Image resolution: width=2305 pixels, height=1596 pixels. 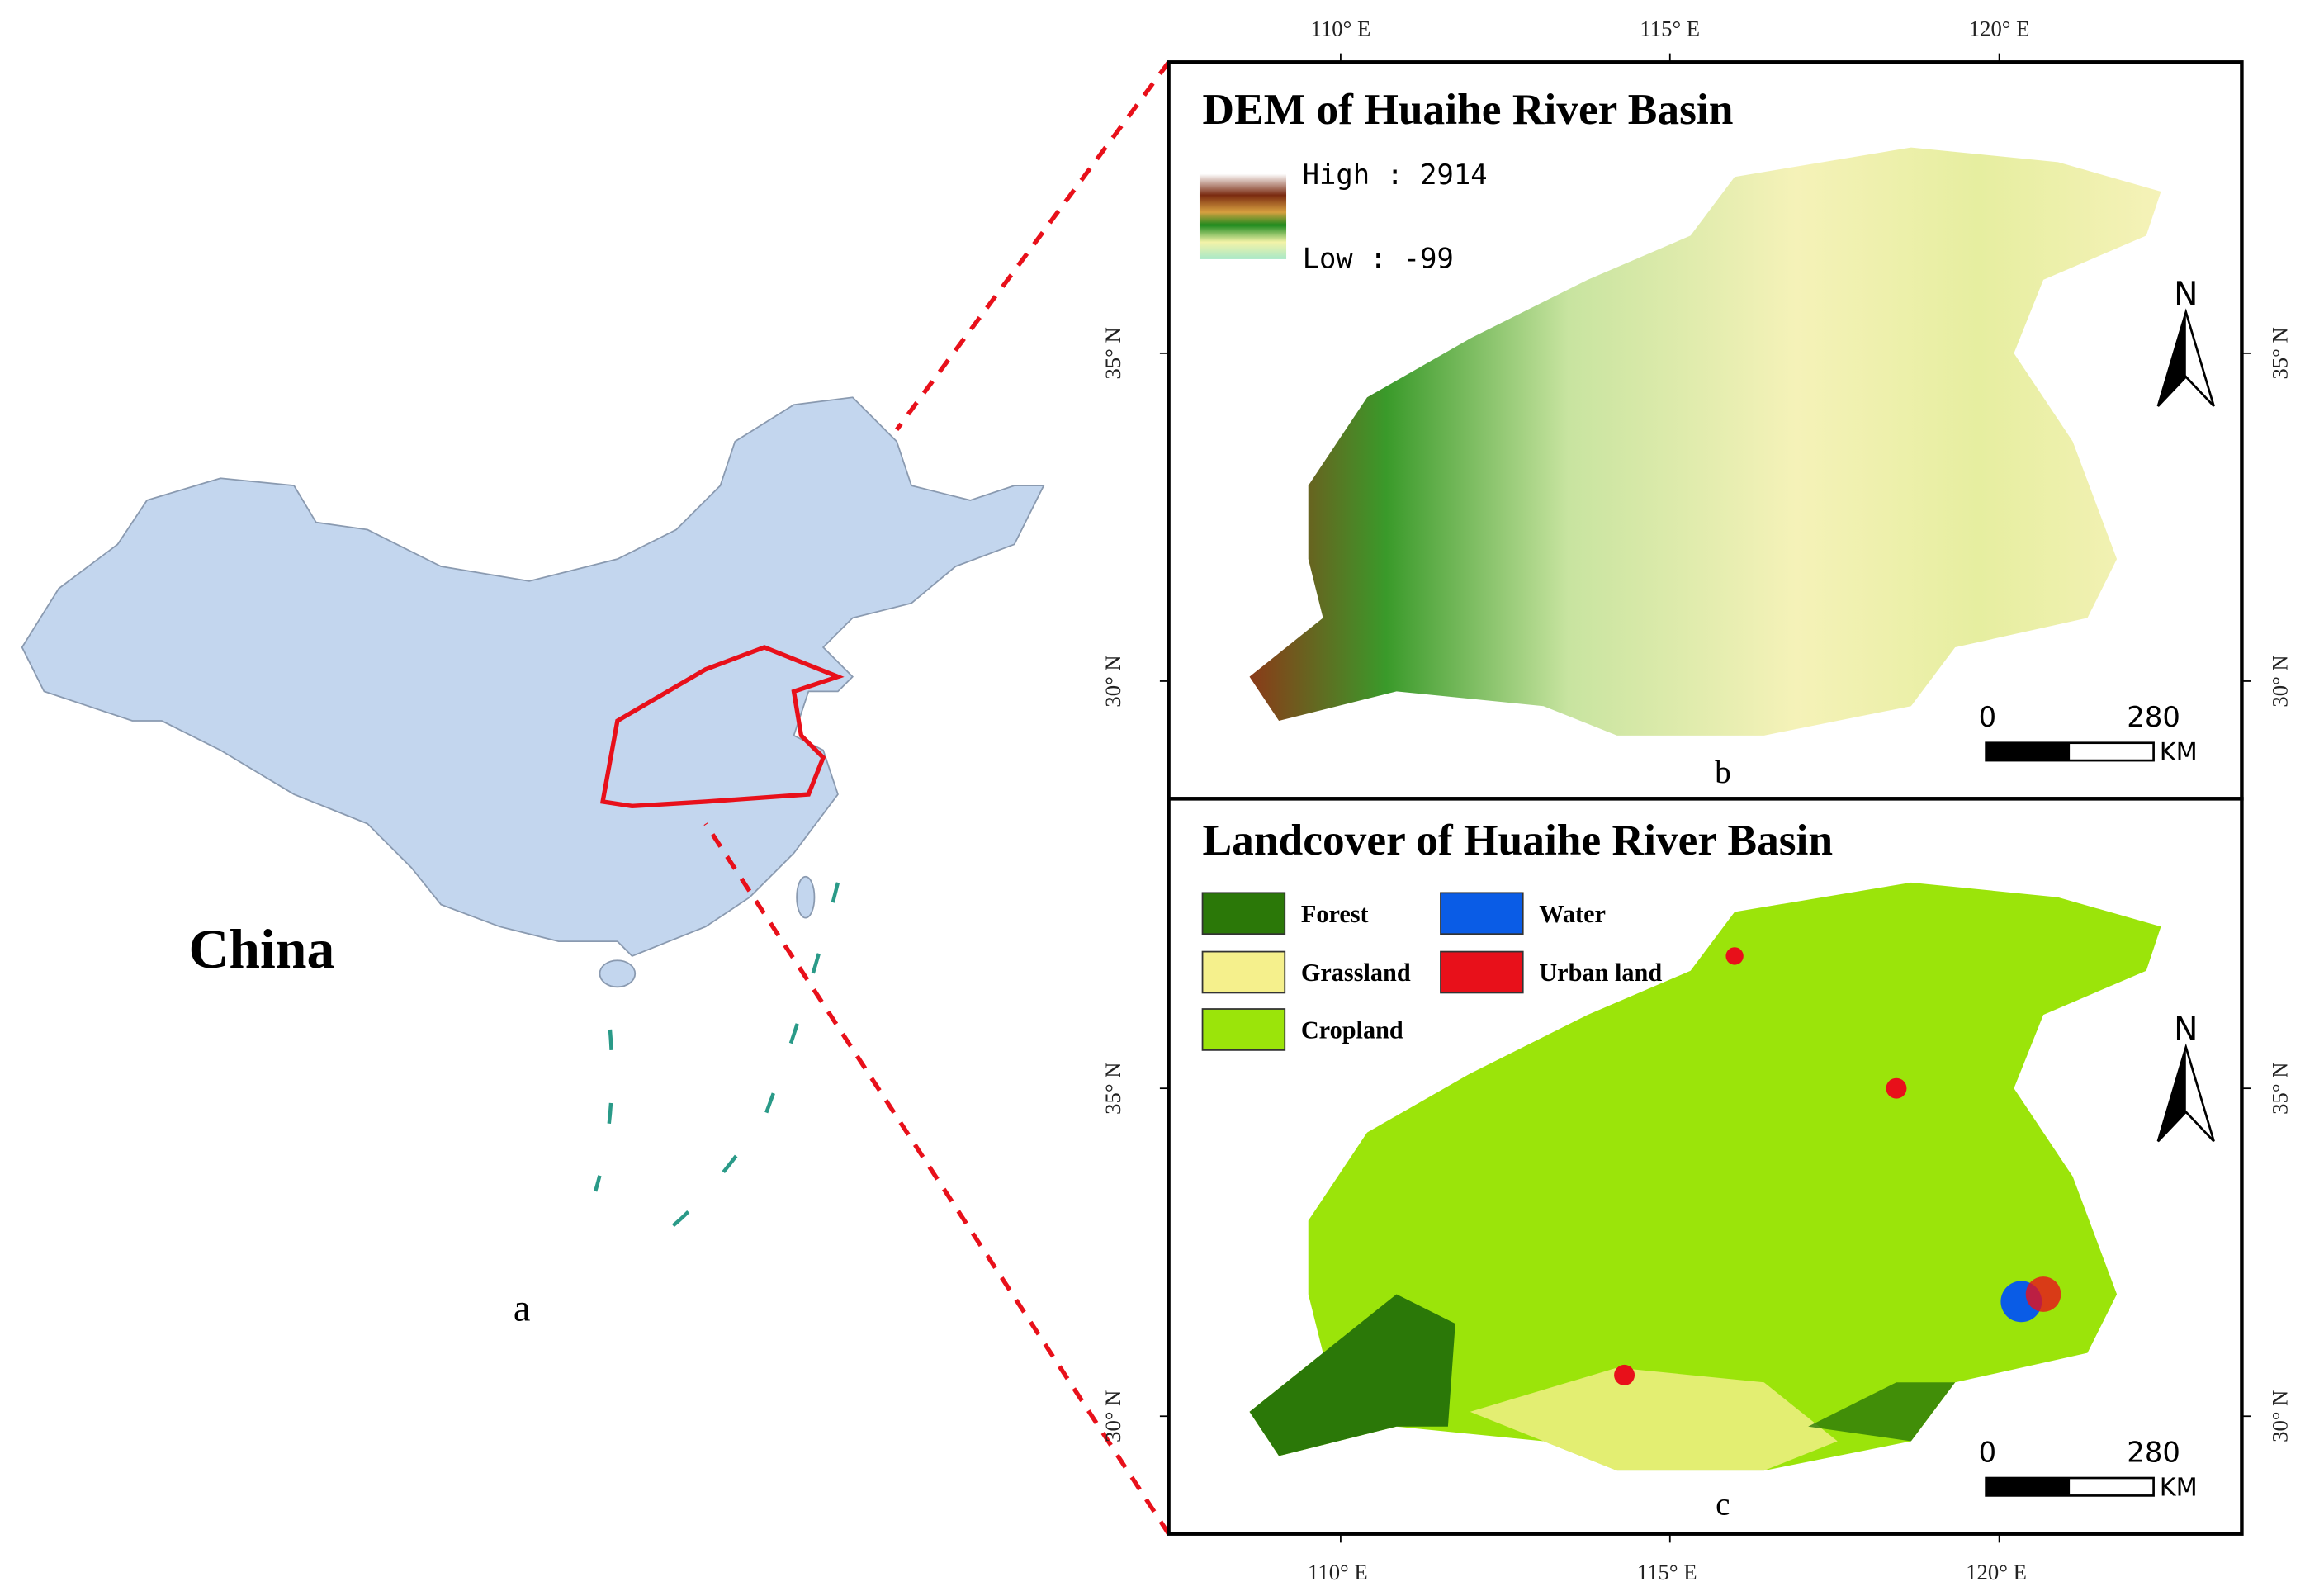 I want to click on panel-title: Landcover of Huaihe River Basin, so click(x=1518, y=839).